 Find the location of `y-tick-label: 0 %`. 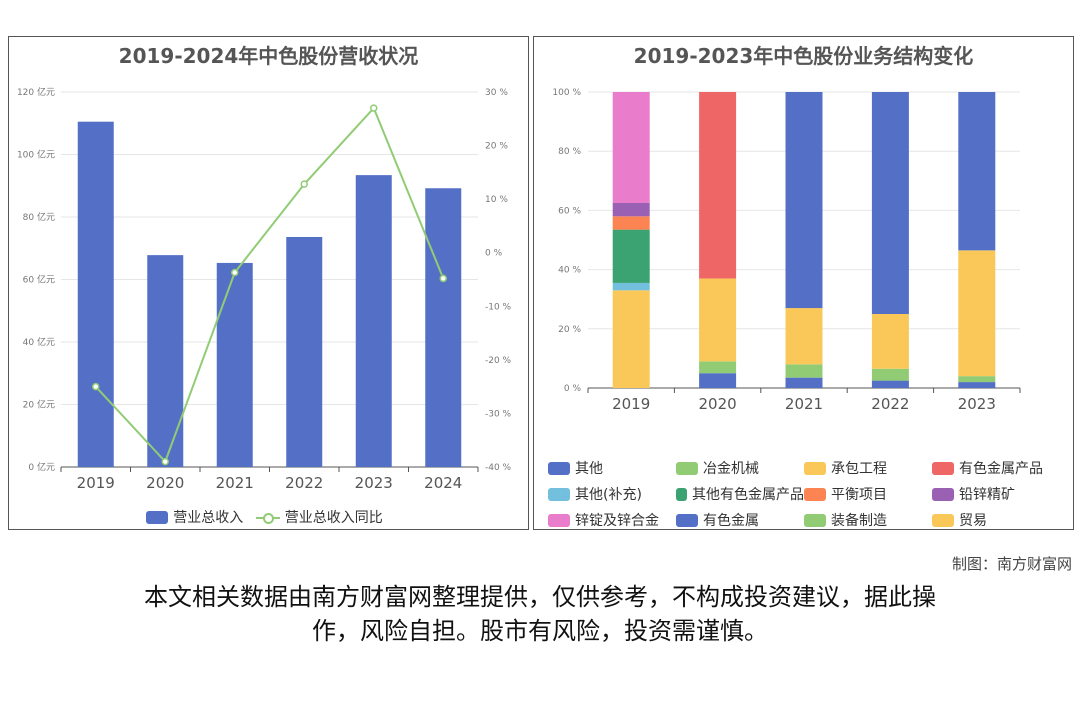

y-tick-label: 0 % is located at coordinates (573, 389).